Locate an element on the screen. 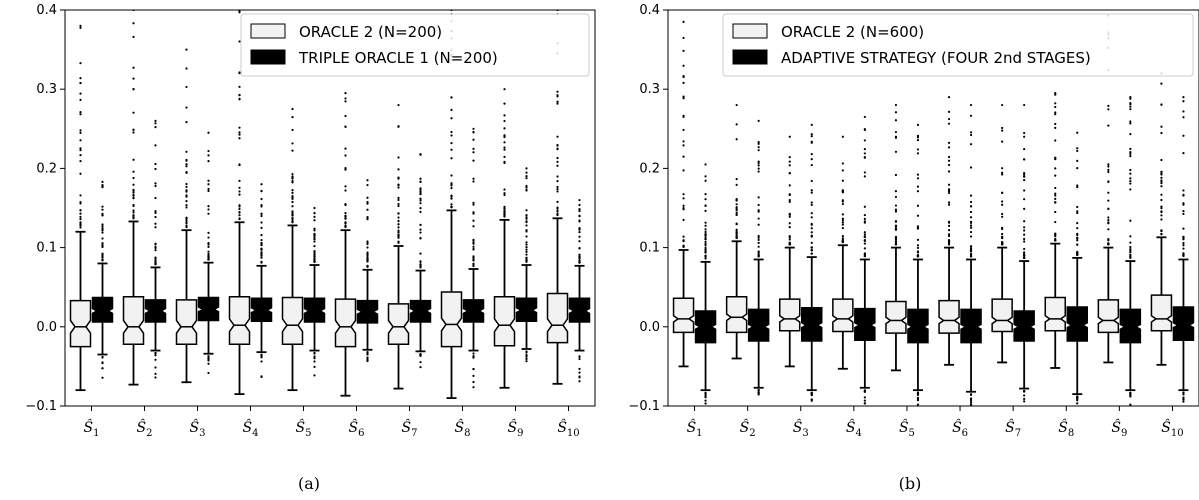  legend-label: ADAPTIVE STRATEGY (FOUR 2nd STAGES) is located at coordinates (936, 58).